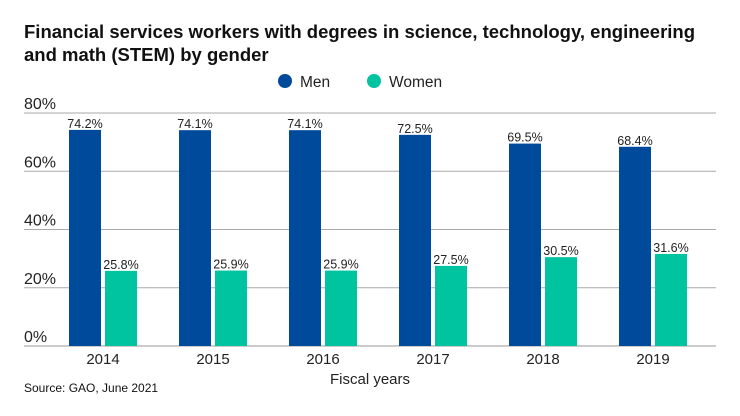 The height and width of the screenshot is (416, 740). I want to click on legend-marker-men, so click(285, 81).